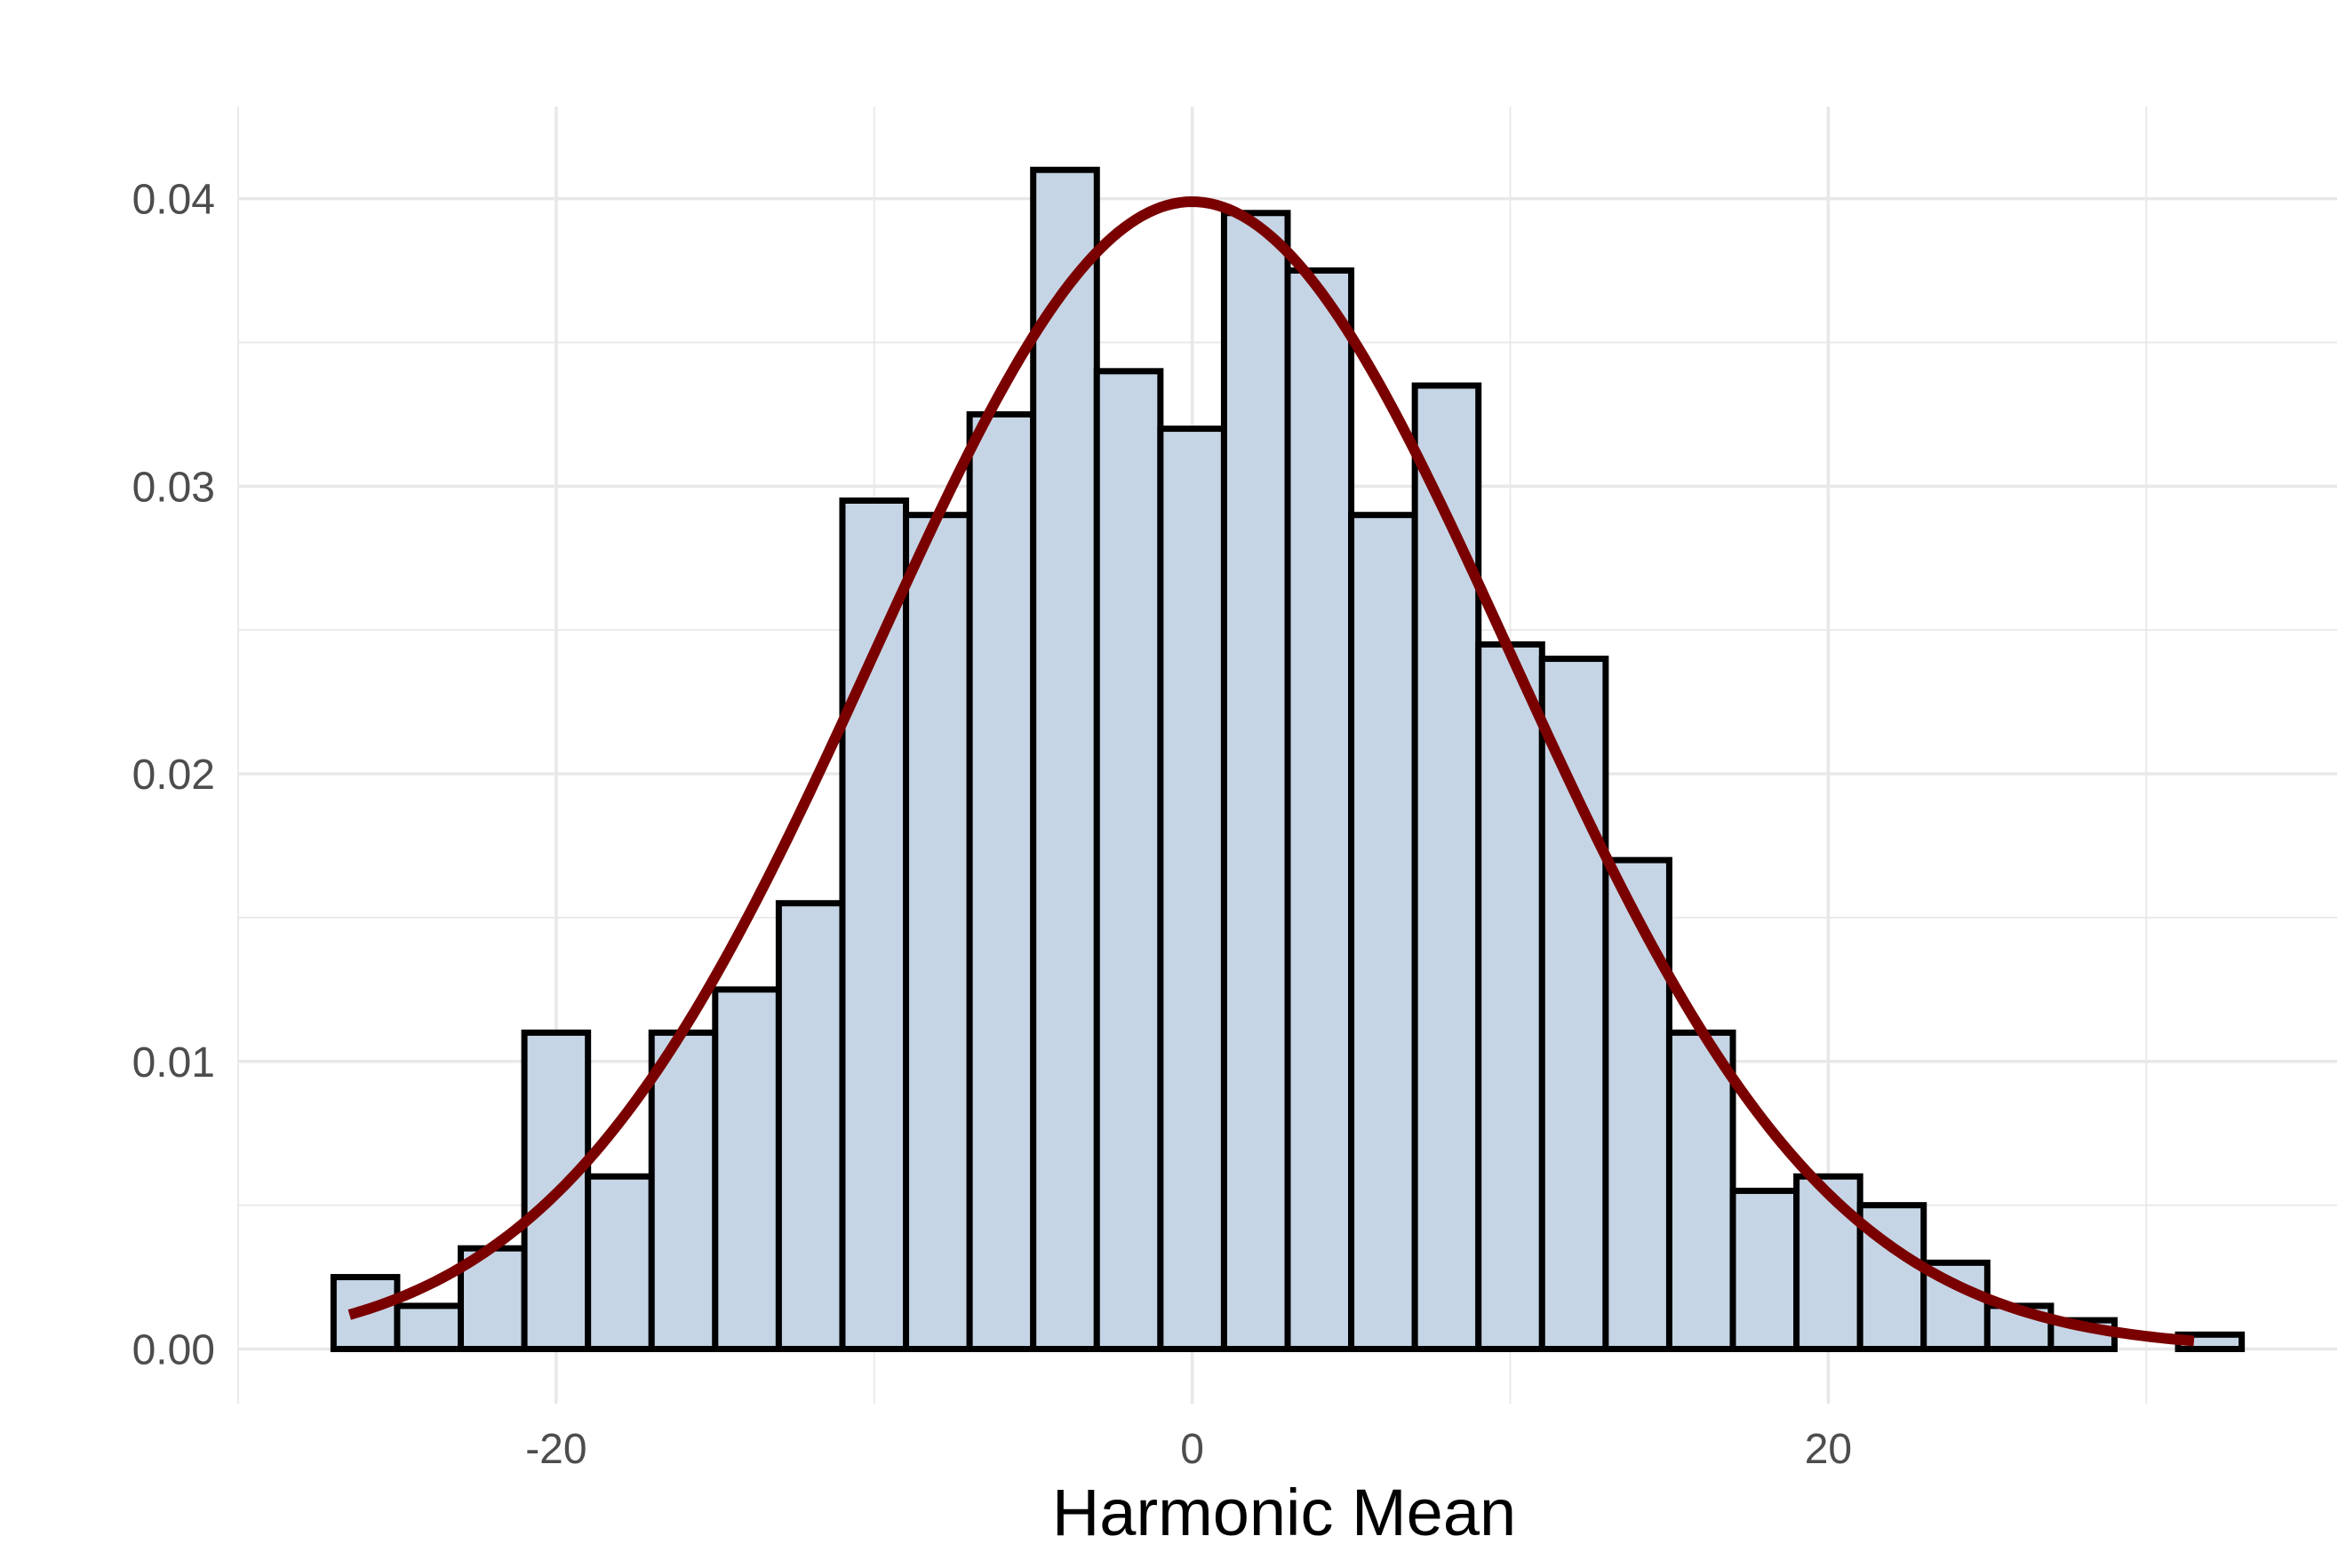 This screenshot has width=2346, height=1568. What do you see at coordinates (556, 1449) in the screenshot?
I see `x-tick-label: -20` at bounding box center [556, 1449].